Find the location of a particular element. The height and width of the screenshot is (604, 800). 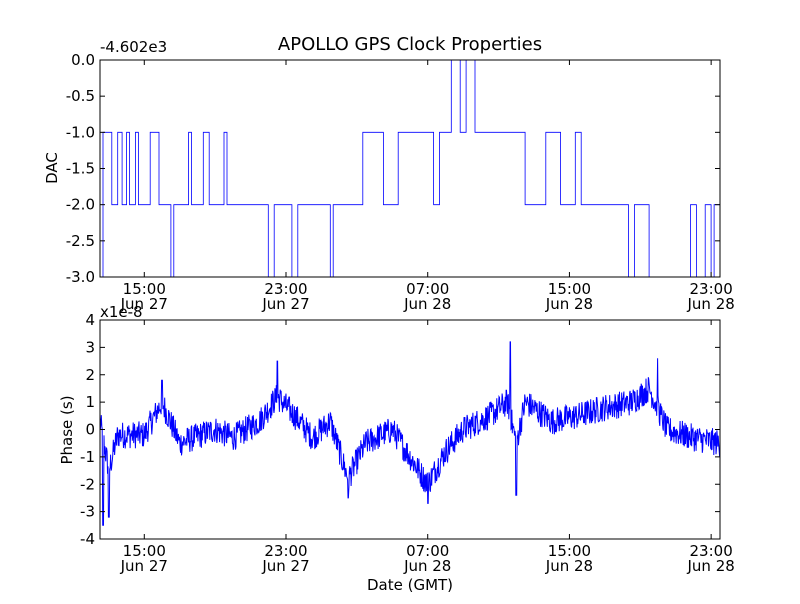

phase-xtick-time-label: 07:00 is located at coordinates (427, 551).